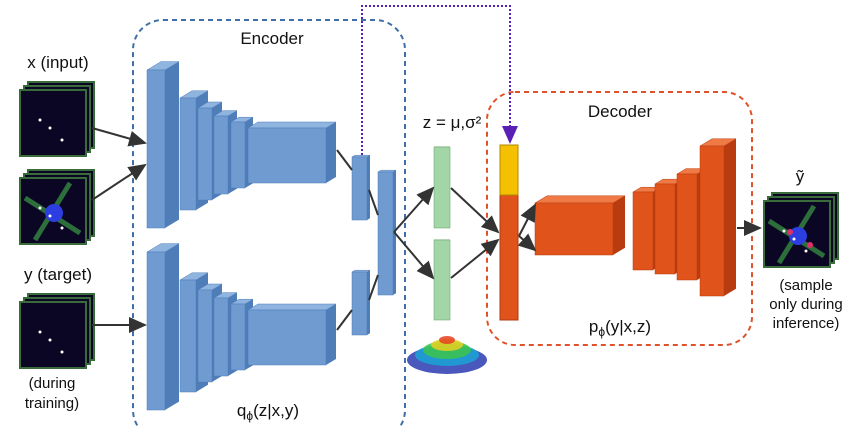 The width and height of the screenshot is (853, 427). Describe the element at coordinates (58, 274) in the screenshot. I see `y-label: y (target)` at that location.